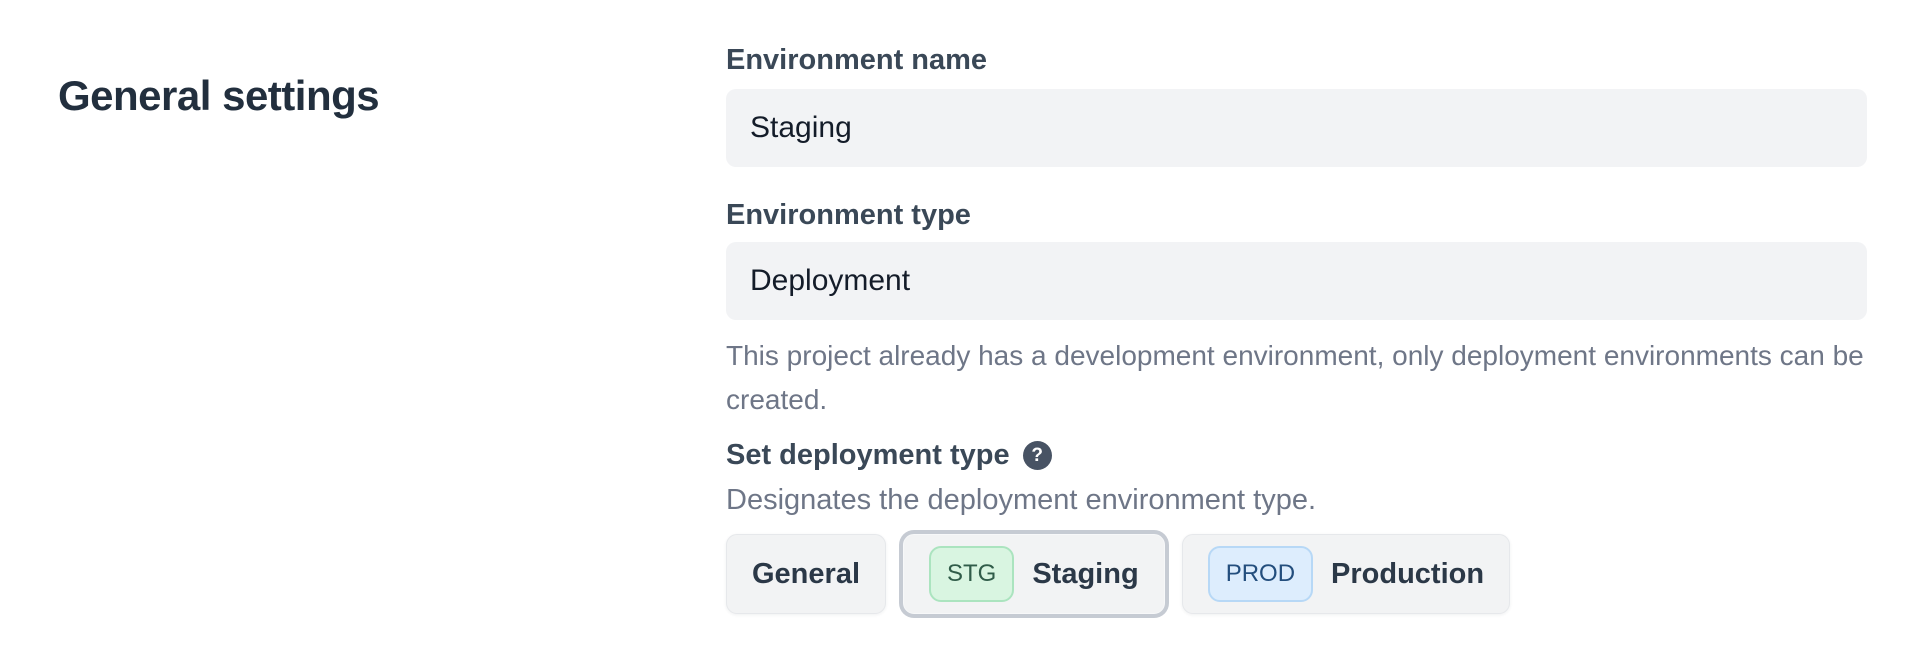  I want to click on set-deployment-type-label: Set deployment type, so click(868, 455).